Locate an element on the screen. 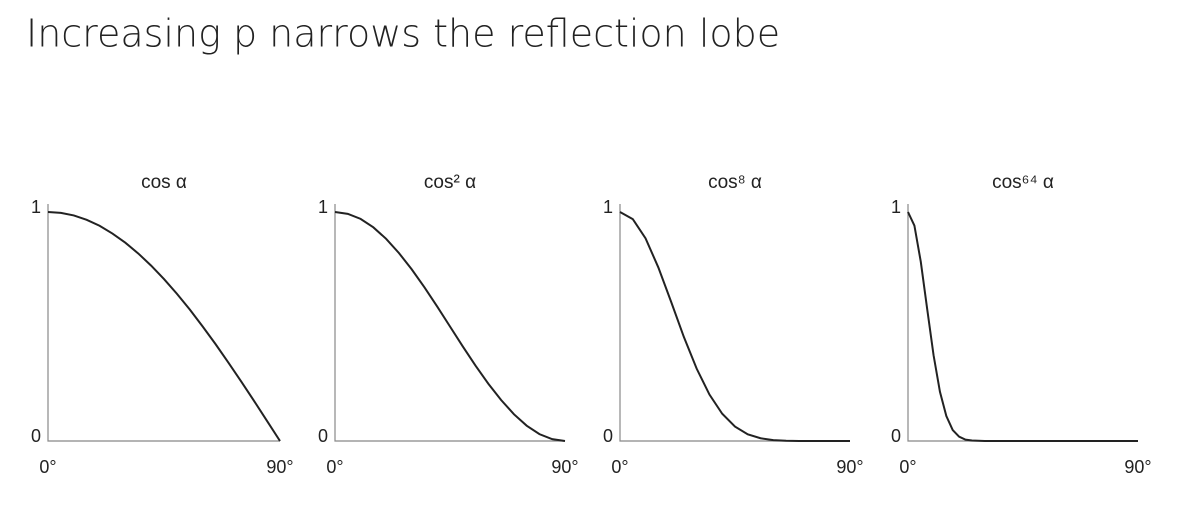 Image resolution: width=1181 pixels, height=512 pixels. chart-title: cos⁸ α is located at coordinates (735, 182).